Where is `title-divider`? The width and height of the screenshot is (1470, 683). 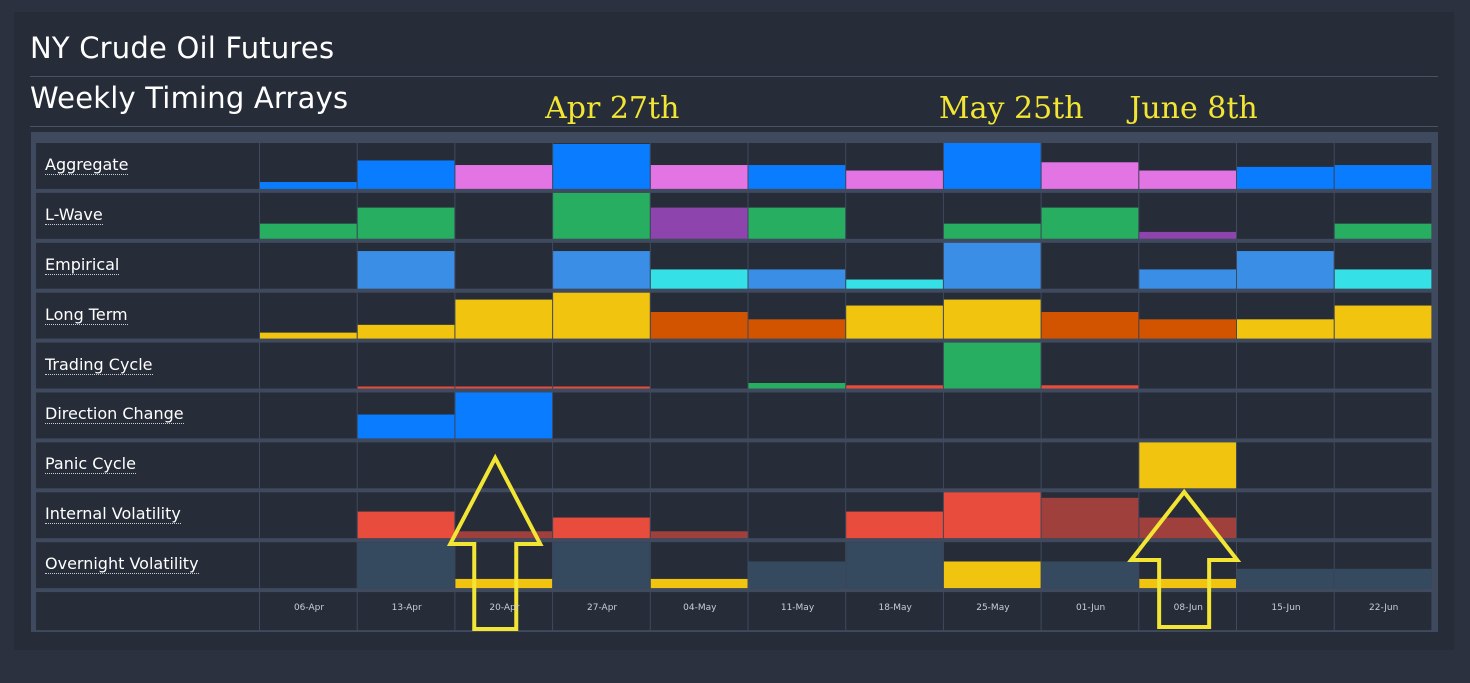 title-divider is located at coordinates (734, 76).